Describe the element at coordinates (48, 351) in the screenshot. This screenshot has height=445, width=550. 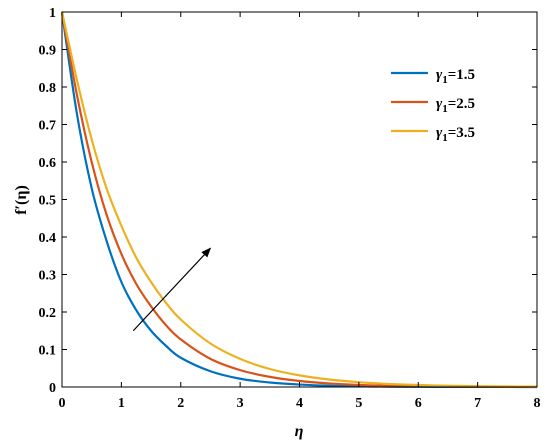
I see `y-tick-label: 0.1` at that location.